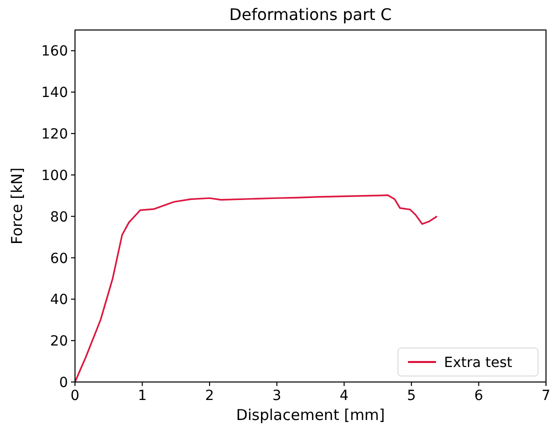 The image size is (558, 432). Describe the element at coordinates (277, 396) in the screenshot. I see `x-tick-label: 3` at that location.